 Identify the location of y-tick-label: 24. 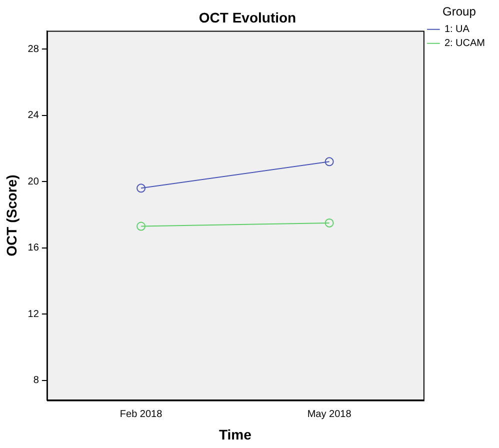
(34, 116).